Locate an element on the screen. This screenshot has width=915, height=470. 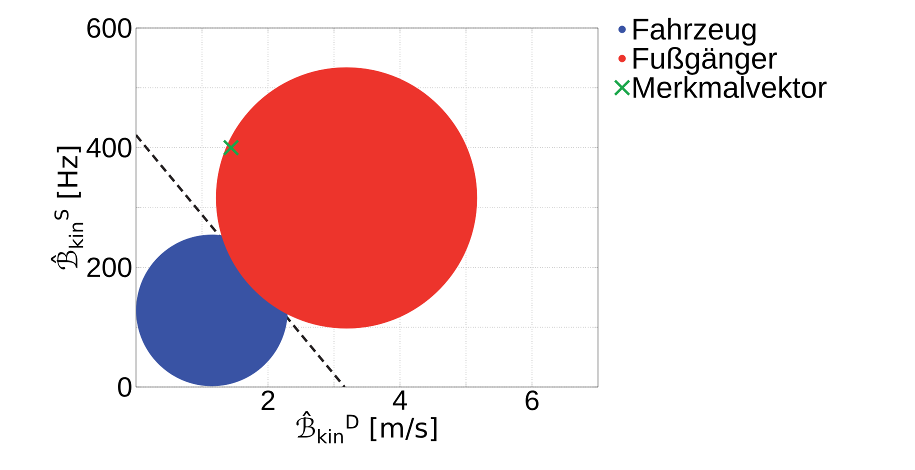
x-axis-title: ℬ̂$_{kin}$$^{D}$ [m/s] is located at coordinates (366, 427).